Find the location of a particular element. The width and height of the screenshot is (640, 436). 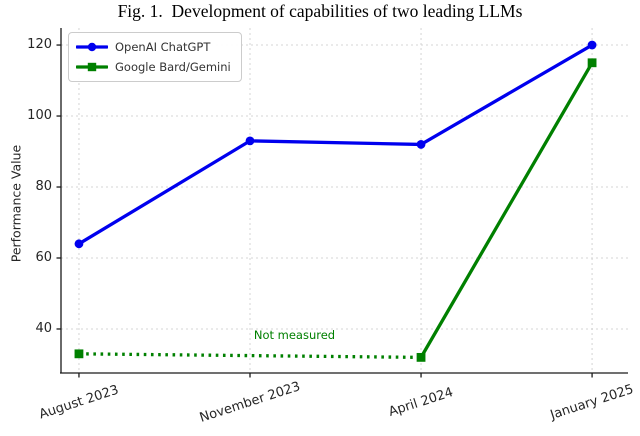

y-tick-label: 40 is located at coordinates (43, 328).